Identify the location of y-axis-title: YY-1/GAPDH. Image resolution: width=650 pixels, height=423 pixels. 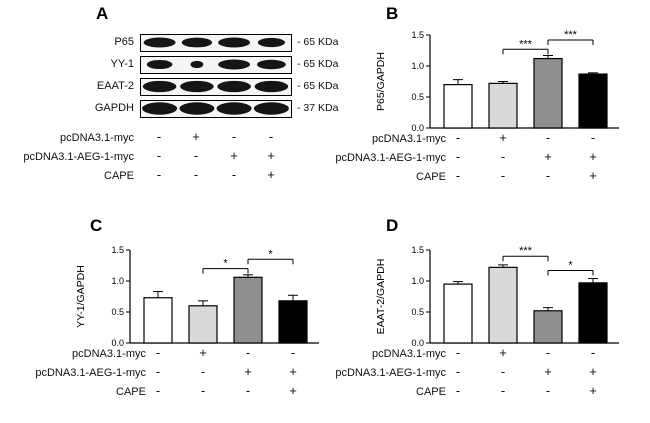
(81, 296).